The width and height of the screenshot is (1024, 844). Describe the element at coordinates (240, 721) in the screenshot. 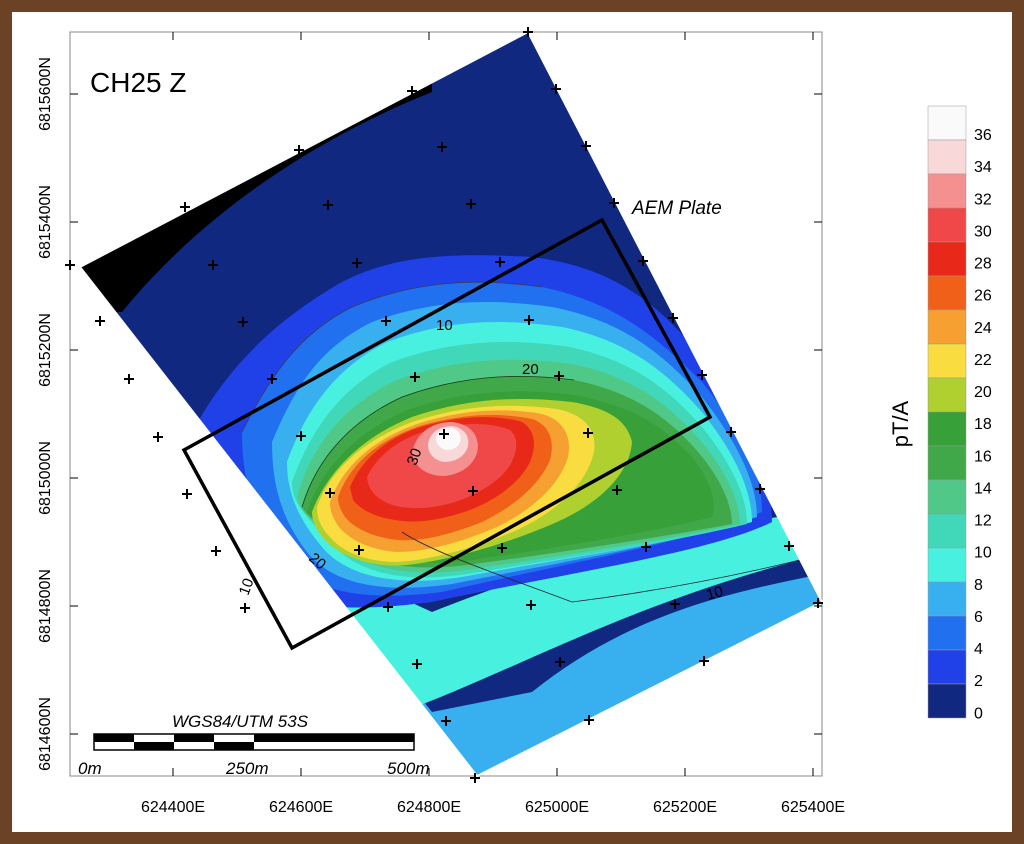

I see `projection-label: WGS84/UTM 53S` at that location.